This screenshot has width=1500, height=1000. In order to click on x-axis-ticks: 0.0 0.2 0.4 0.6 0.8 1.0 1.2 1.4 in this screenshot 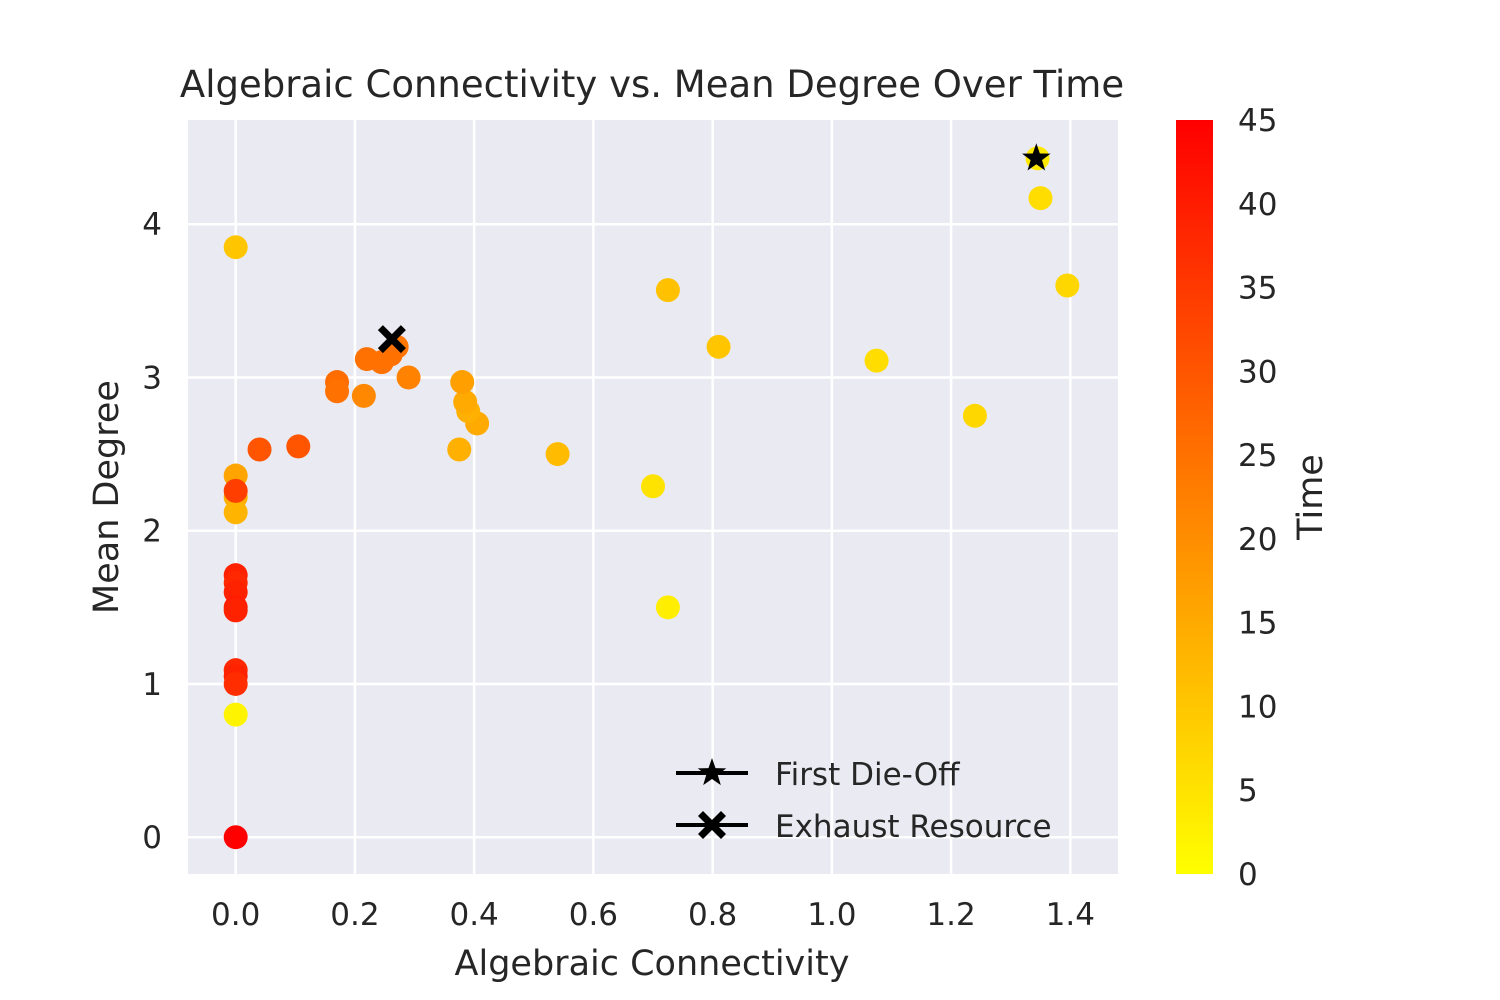, I will do `click(653, 915)`.